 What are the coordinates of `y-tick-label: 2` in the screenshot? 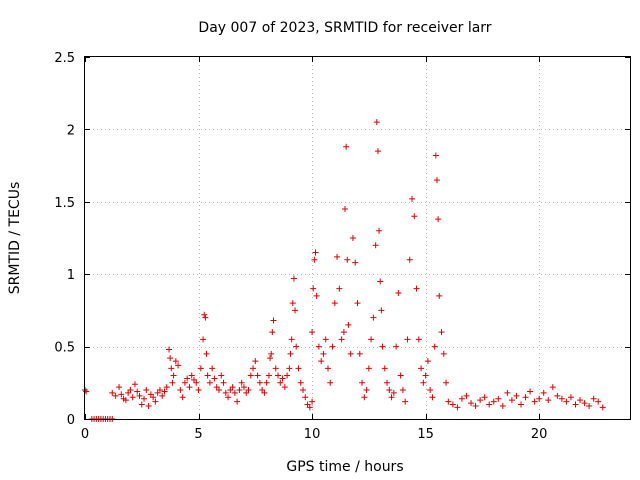 It's located at (71, 130).